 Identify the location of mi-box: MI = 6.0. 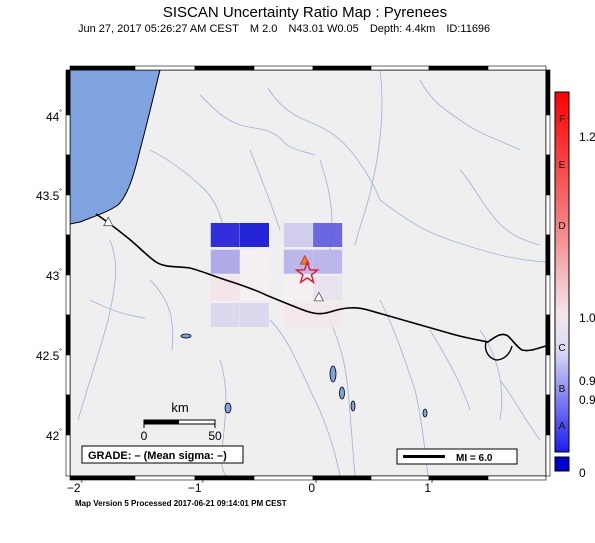
(457, 456).